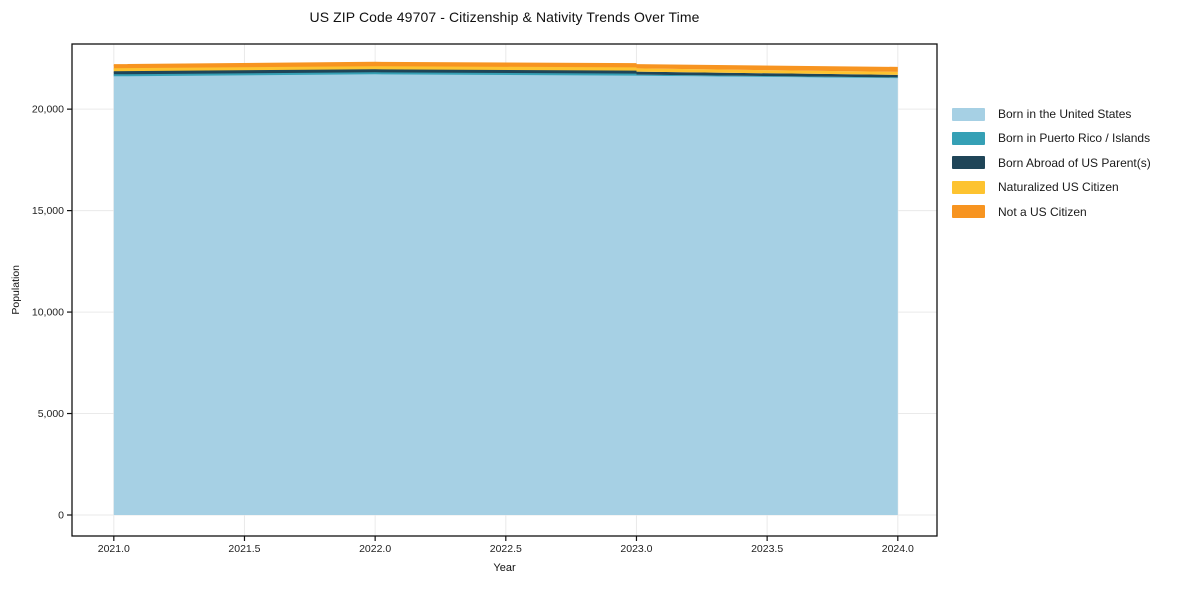 The image size is (1189, 590). What do you see at coordinates (375, 549) in the screenshot?
I see `x-tick-label: 2022.0` at bounding box center [375, 549].